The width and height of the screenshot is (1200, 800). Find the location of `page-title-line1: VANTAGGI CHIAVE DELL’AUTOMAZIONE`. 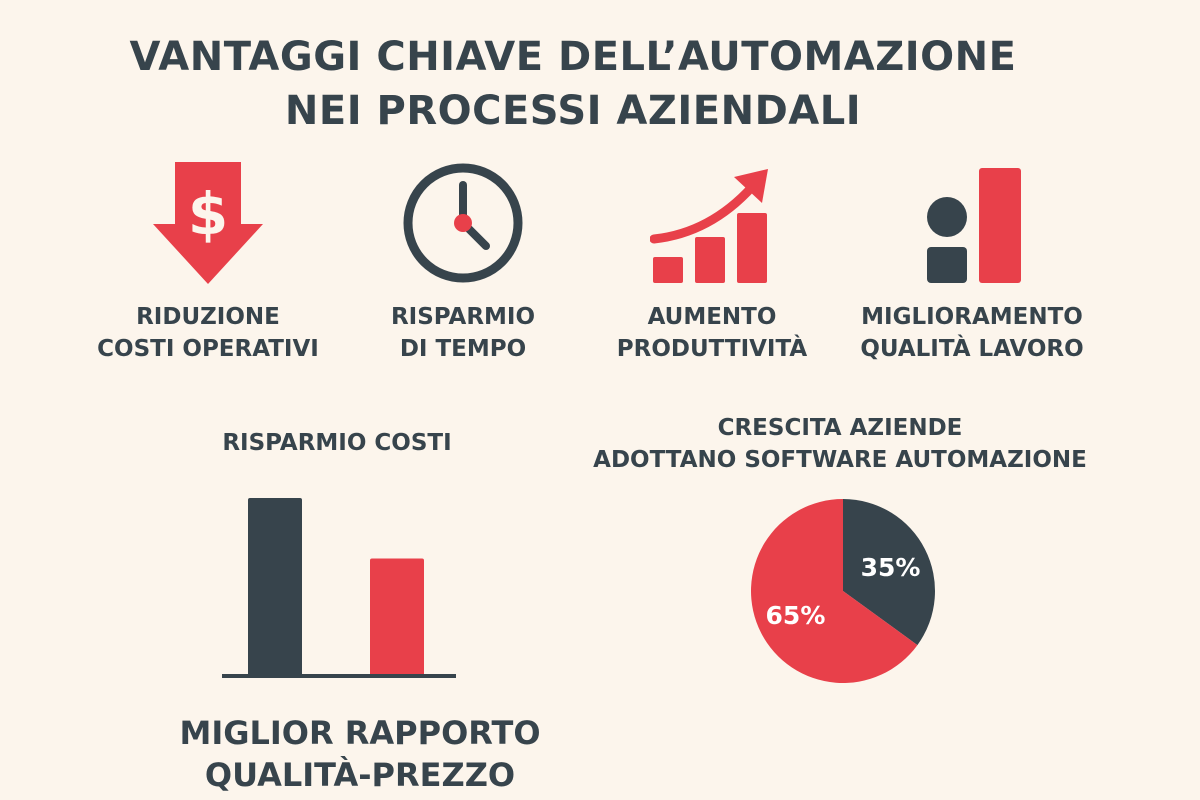

page-title-line1: VANTAGGI CHIAVE DELL’AUTOMAZIONE is located at coordinates (573, 57).